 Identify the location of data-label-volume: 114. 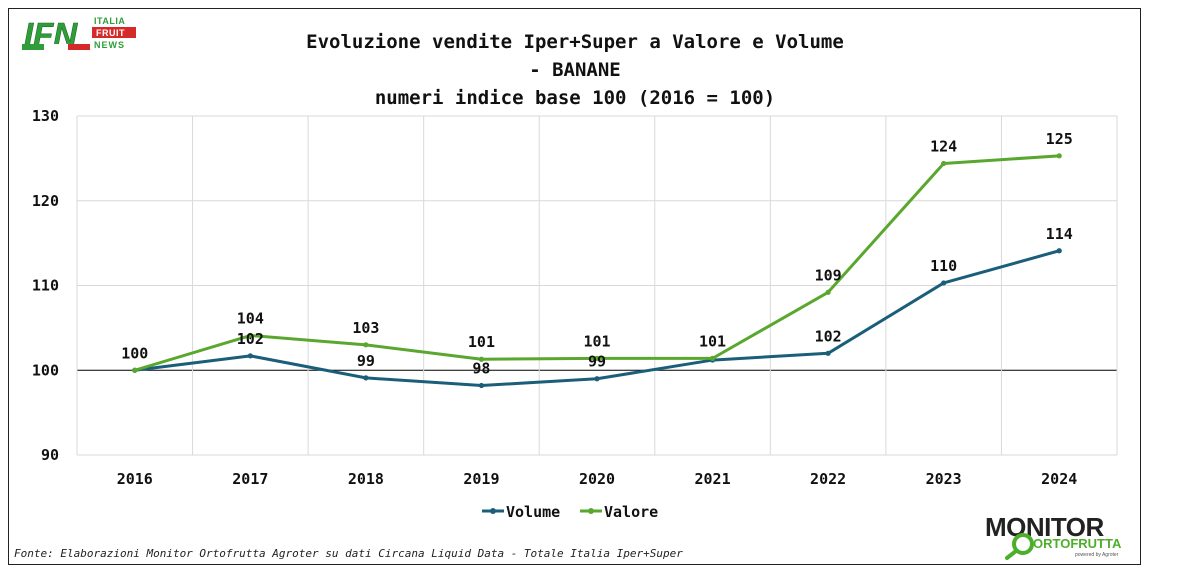
(1059, 234).